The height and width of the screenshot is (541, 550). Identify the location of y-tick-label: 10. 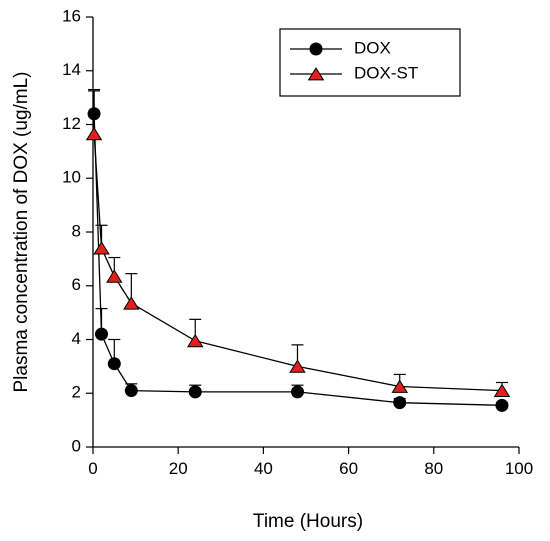
(71, 177).